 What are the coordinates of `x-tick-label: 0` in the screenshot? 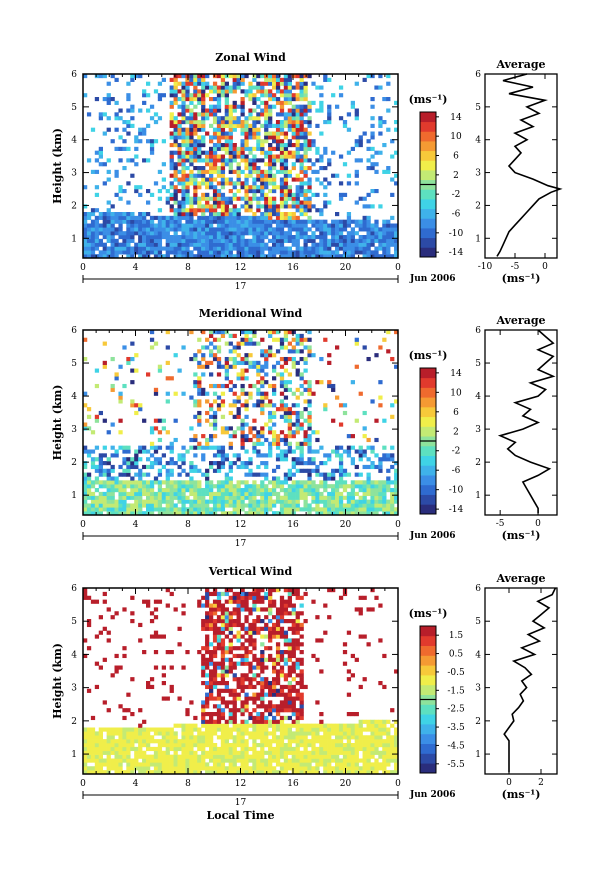 It's located at (398, 268).